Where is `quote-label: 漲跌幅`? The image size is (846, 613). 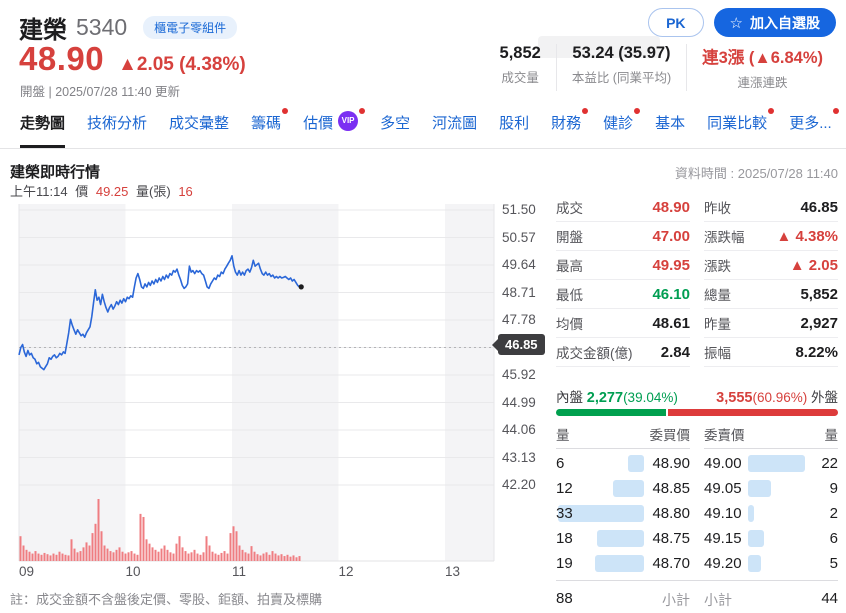 quote-label: 漲跌幅 is located at coordinates (724, 237).